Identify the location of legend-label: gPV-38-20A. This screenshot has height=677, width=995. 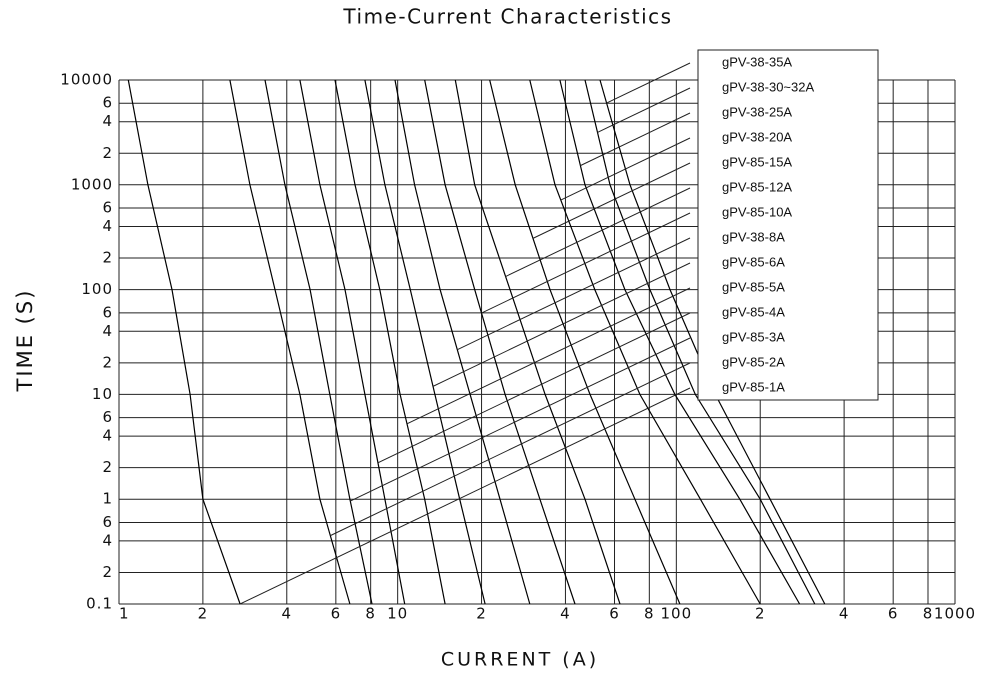
(757, 136).